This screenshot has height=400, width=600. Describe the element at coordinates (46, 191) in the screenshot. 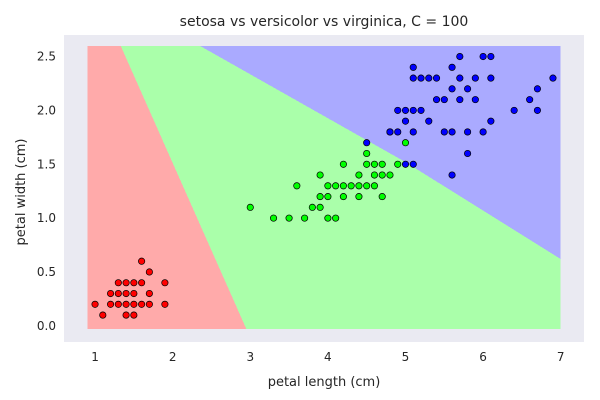

I see `y-axis-ticks: 0.0 0.5 1.0 1.5 2.0 2.5` at that location.